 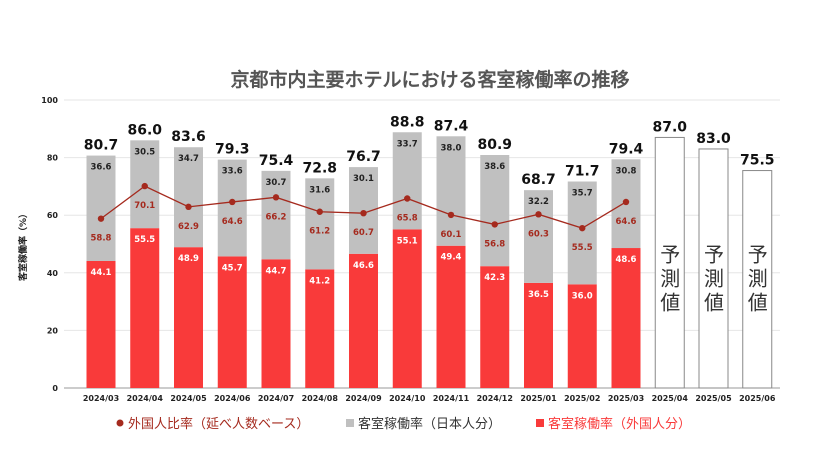 I want to click on y-tick-label: 100, so click(x=49, y=100).